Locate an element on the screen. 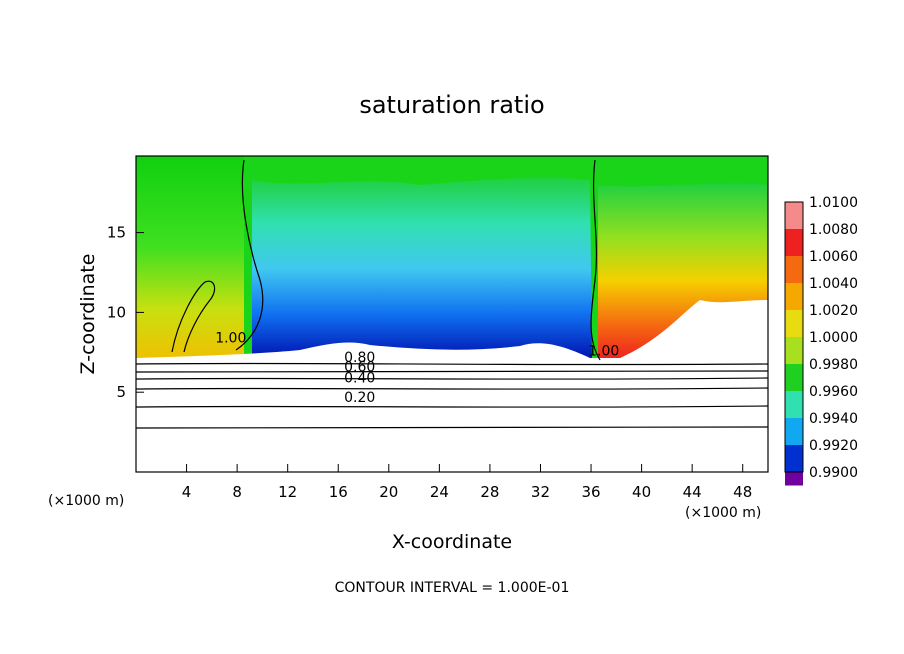  y-axis-label: Z-coordinate is located at coordinates (88, 314).